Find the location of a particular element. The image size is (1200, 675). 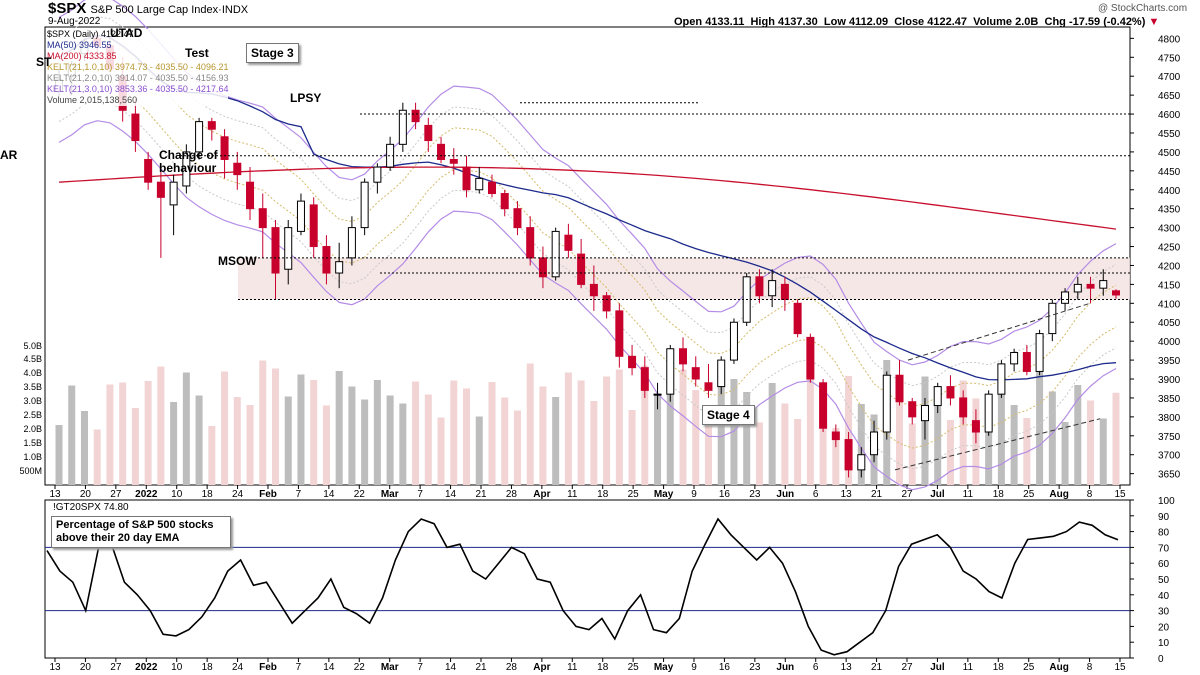

price-tick-label: 4400 is located at coordinates (1169, 191).